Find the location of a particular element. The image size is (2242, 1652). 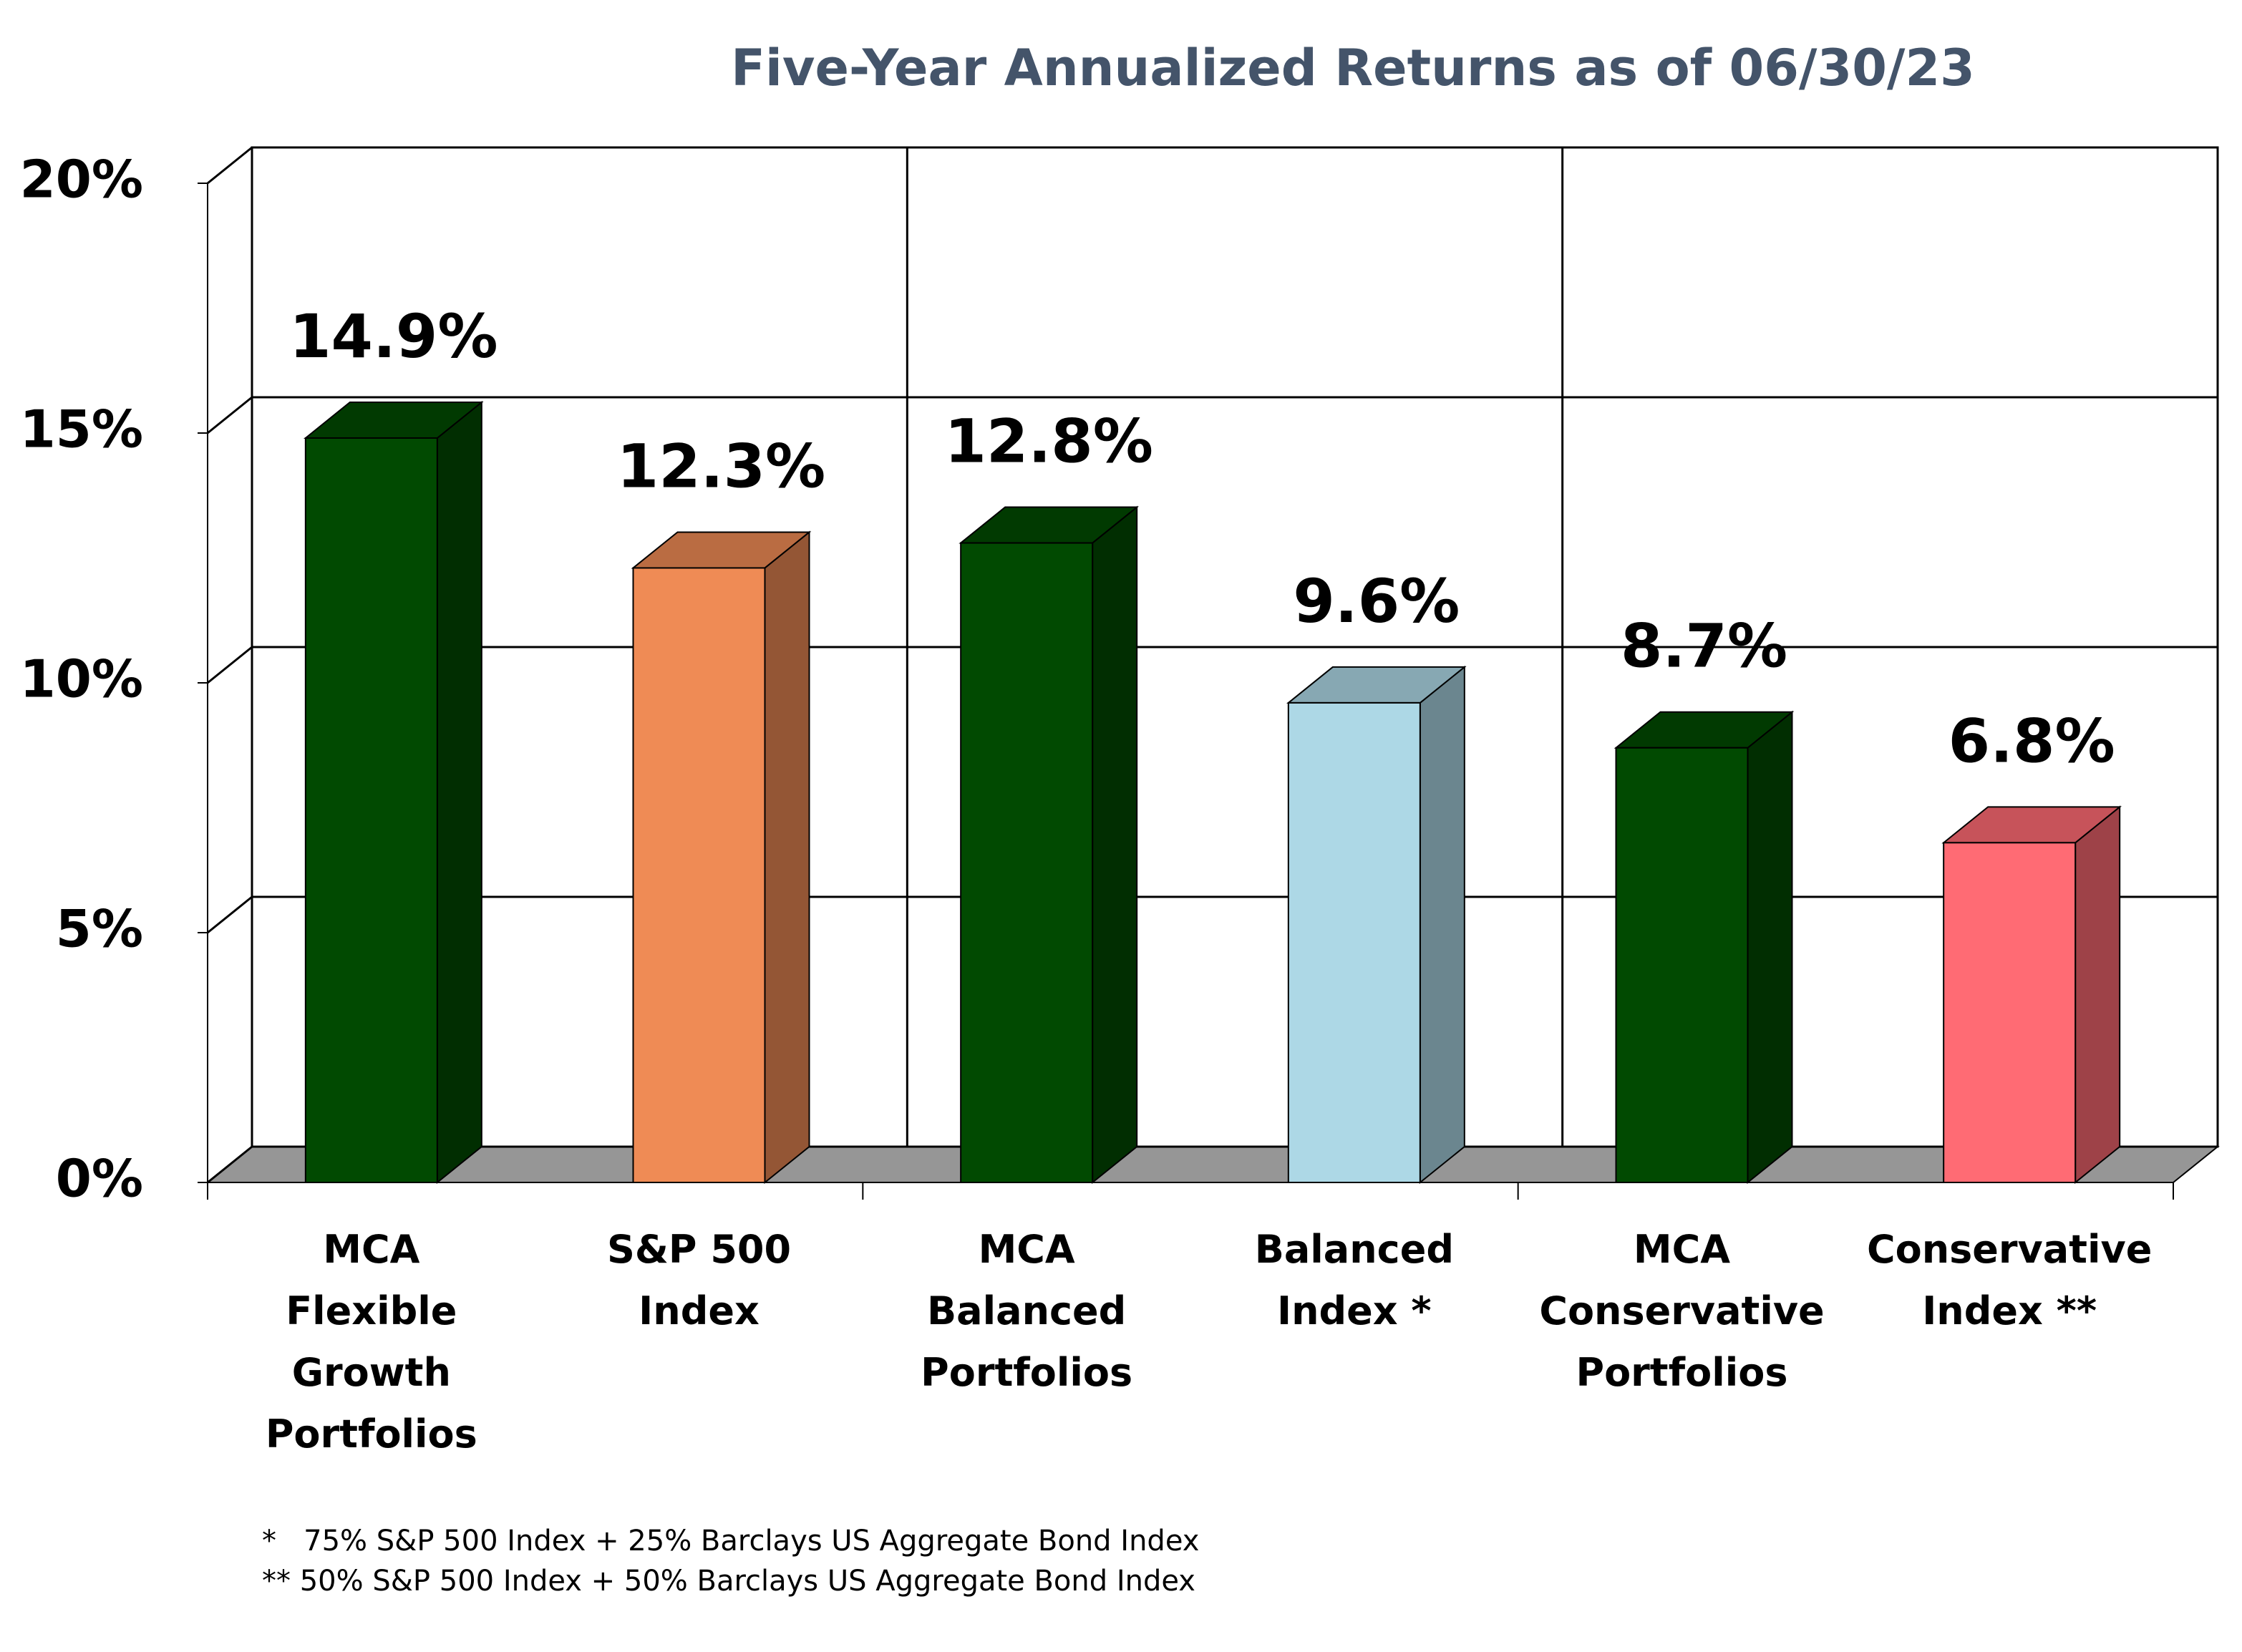

value-label: 8.7% is located at coordinates (1704, 646).